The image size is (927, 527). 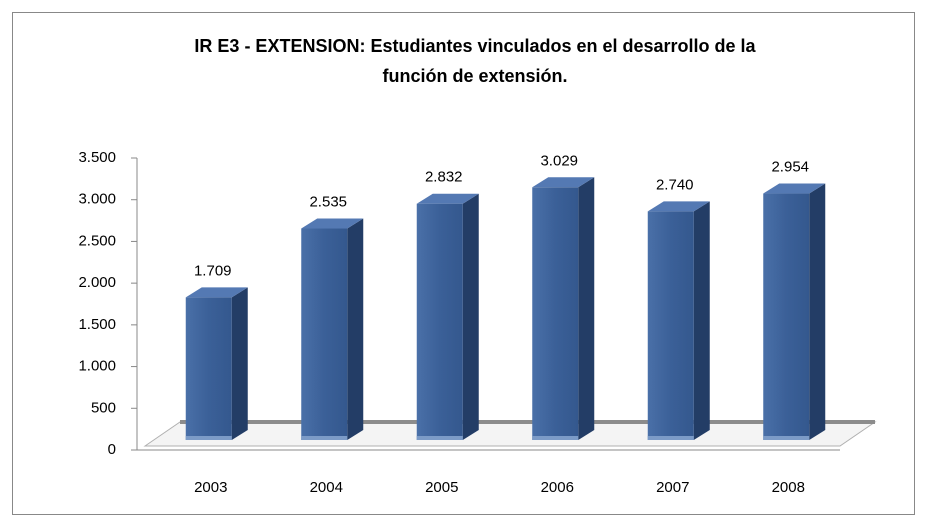 I want to click on x-tick-label: 2003, so click(x=210, y=487).